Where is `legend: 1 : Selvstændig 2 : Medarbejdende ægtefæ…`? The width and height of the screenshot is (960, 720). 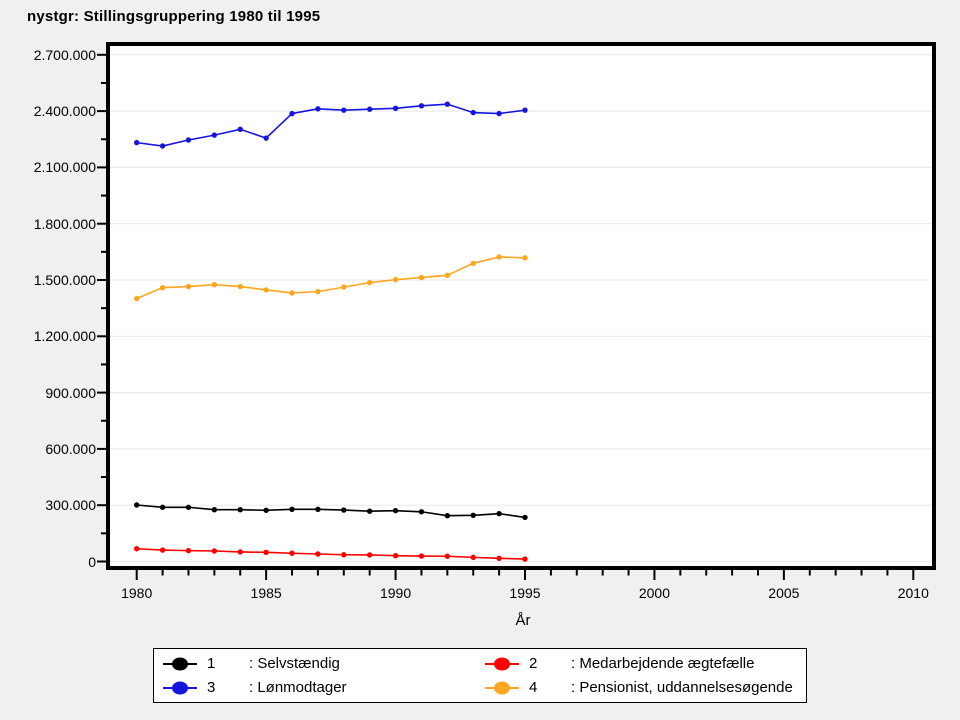
legend: 1 : Selvstændig 2 : Medarbejdende ægtefæ… is located at coordinates (480, 675).